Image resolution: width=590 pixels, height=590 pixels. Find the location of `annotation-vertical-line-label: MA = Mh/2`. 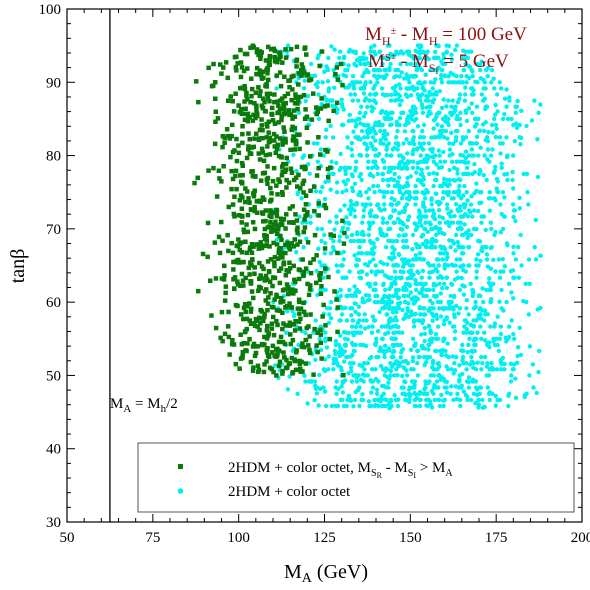

annotation-vertical-line-label: MA = Mh/2 is located at coordinates (144, 405).